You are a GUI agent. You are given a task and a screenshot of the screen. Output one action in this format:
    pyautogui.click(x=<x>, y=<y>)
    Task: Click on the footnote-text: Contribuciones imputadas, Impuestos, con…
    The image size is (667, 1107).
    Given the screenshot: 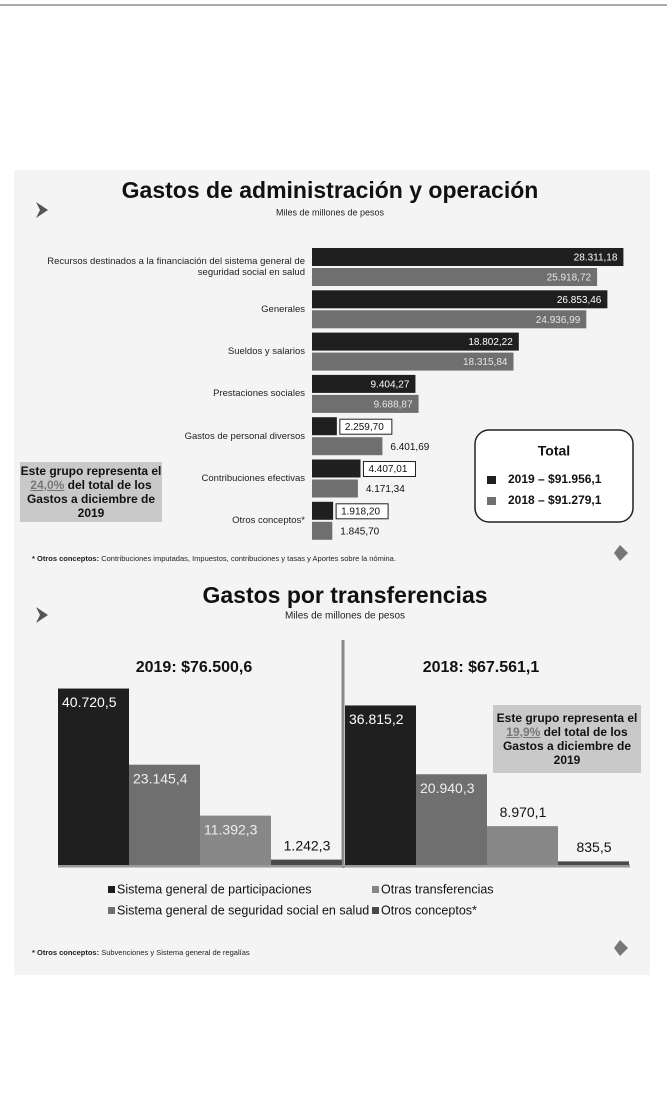 What is the action you would take?
    pyautogui.click(x=248, y=558)
    